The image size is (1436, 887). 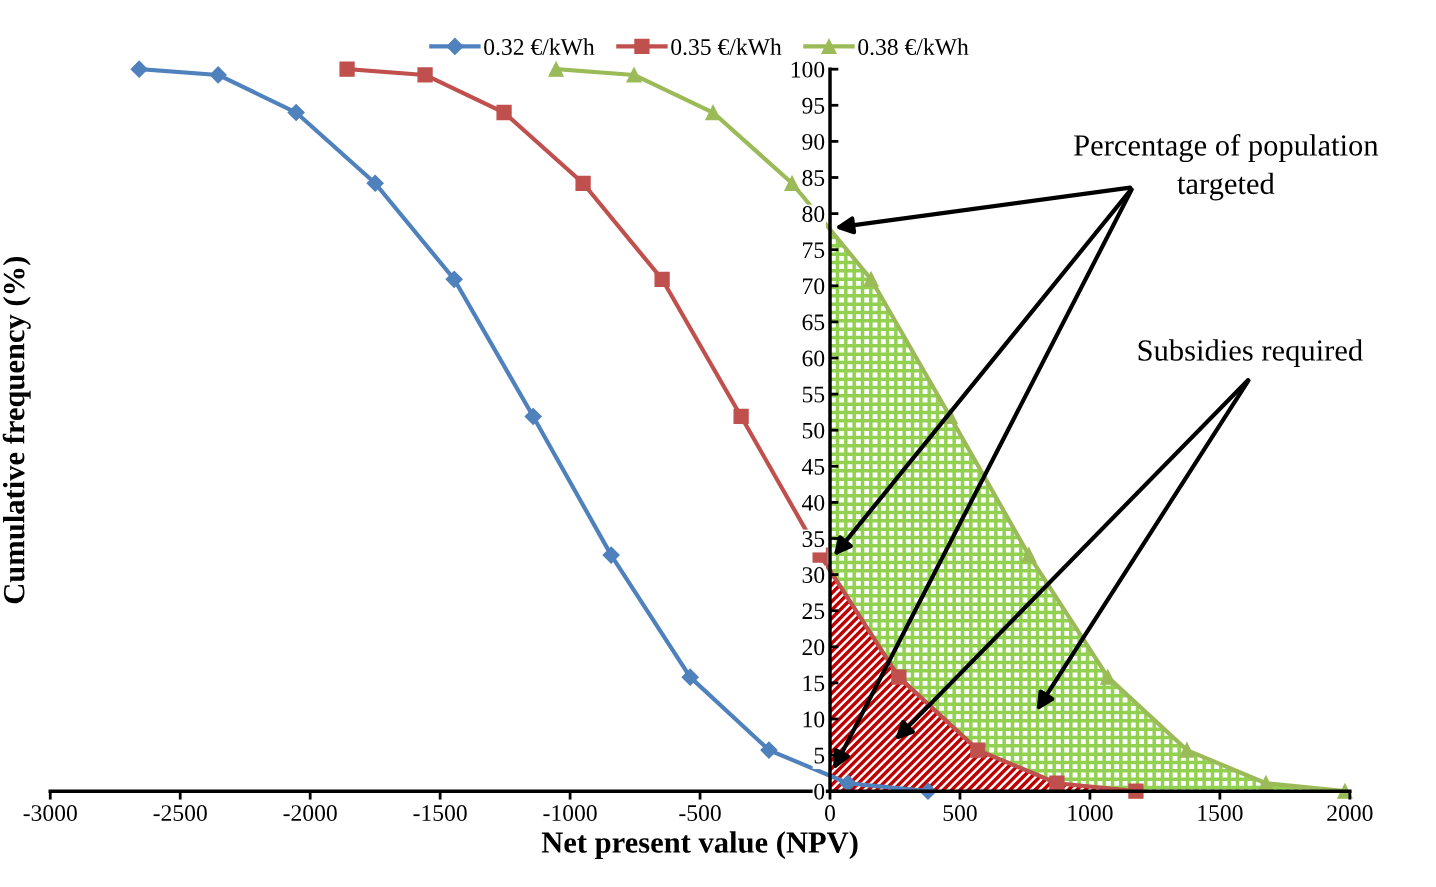 What do you see at coordinates (819, 755) in the screenshot?
I see `y-tick-label: 5` at bounding box center [819, 755].